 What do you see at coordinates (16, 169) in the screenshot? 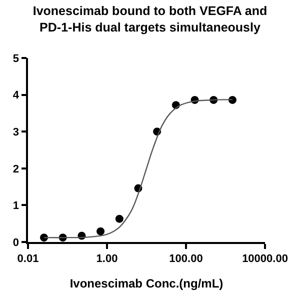
I see `y-tick-label: 2` at bounding box center [16, 169].